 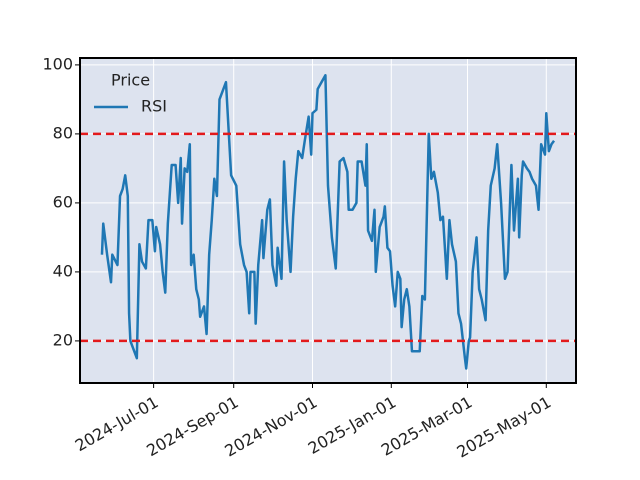 What do you see at coordinates (130, 80) in the screenshot?
I see `legend-title: Price` at bounding box center [130, 80].